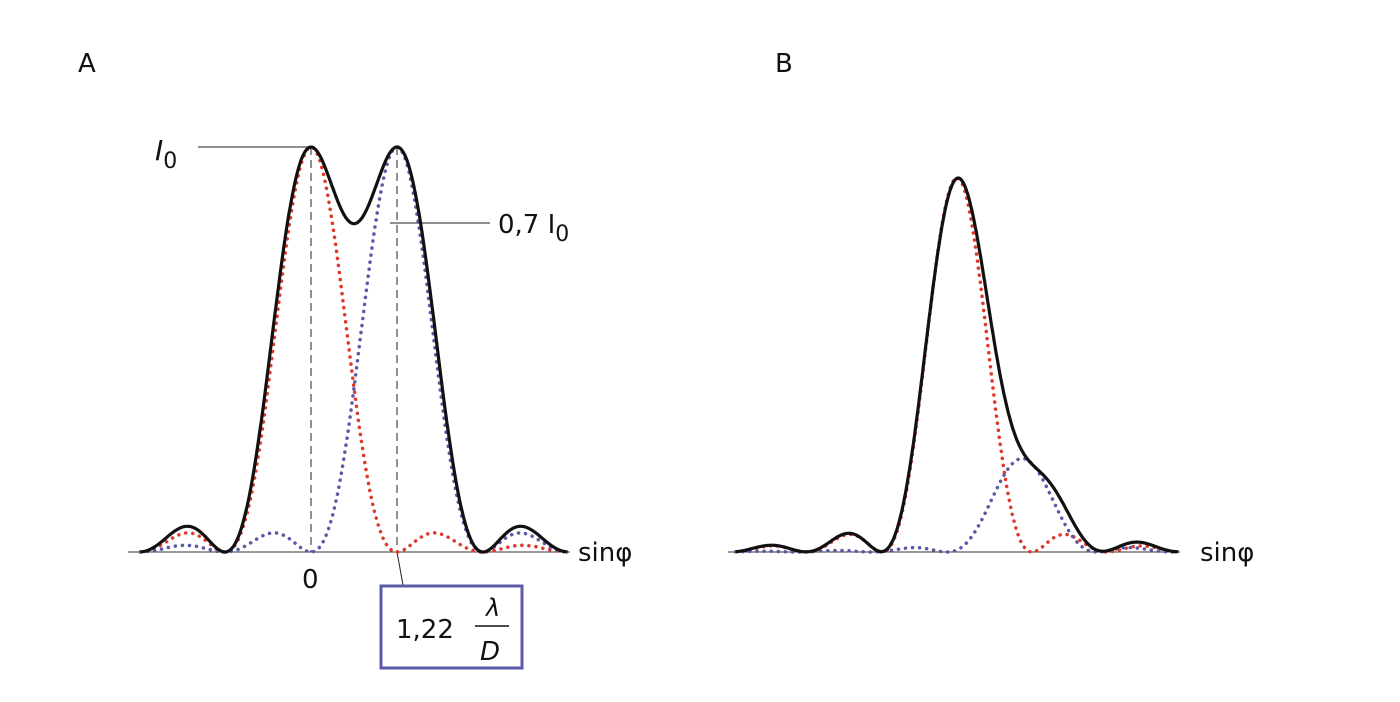 Image resolution: width=1400 pixels, height=702 pixels. I want to click on separation-denominator: D, so click(490, 652).